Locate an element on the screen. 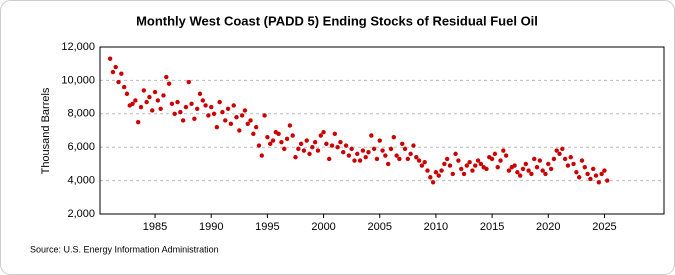  x-tick-label: 1990 is located at coordinates (211, 227).